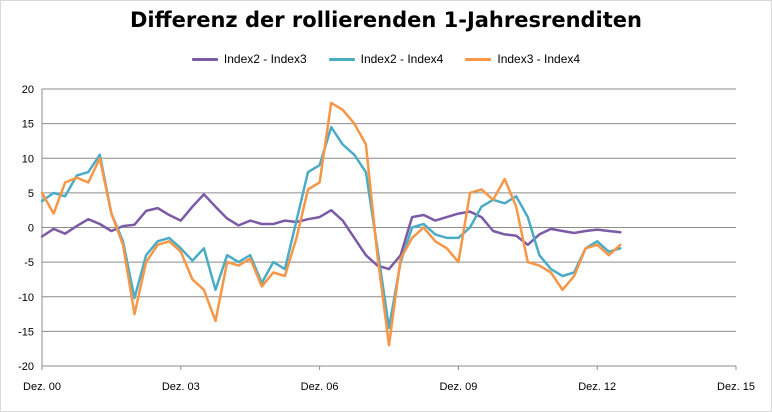 The image size is (772, 412). What do you see at coordinates (597, 387) in the screenshot?
I see `x-tick-label: Dez. 12` at bounding box center [597, 387].